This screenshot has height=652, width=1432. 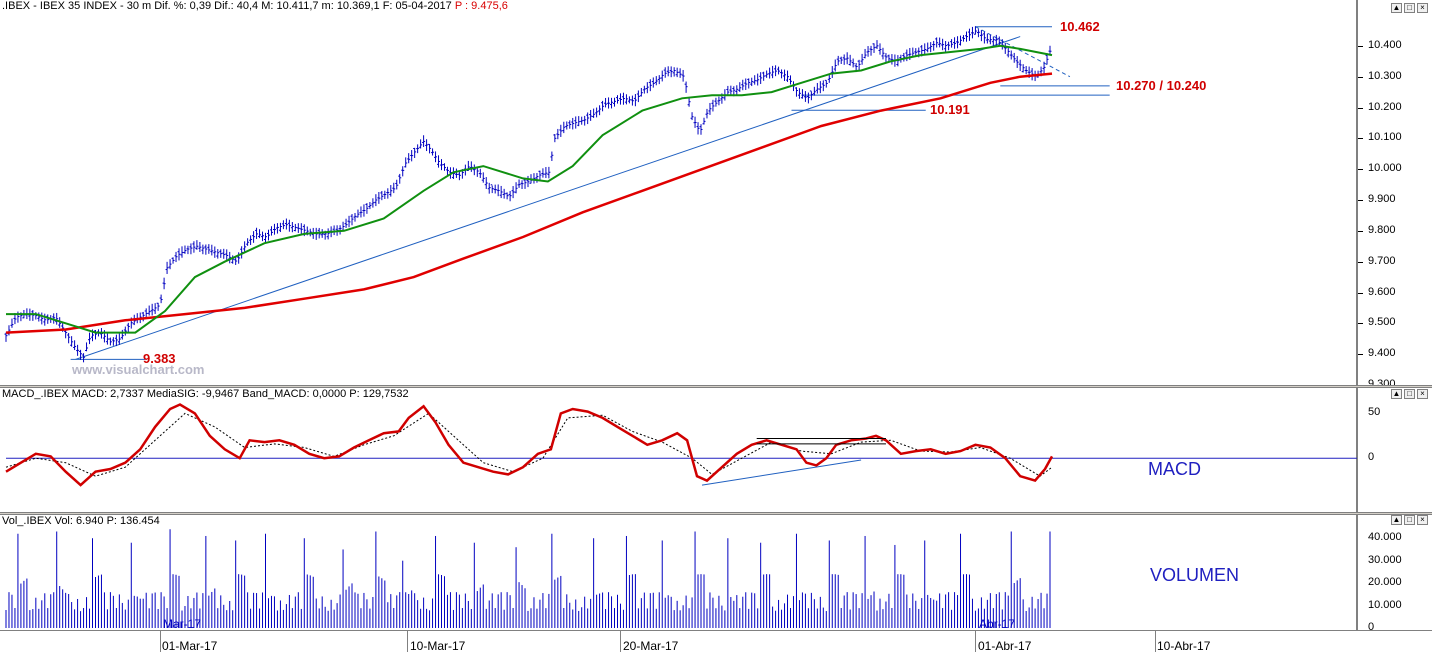 I want to click on annotation-10462: 10.462, so click(x=1080, y=26).